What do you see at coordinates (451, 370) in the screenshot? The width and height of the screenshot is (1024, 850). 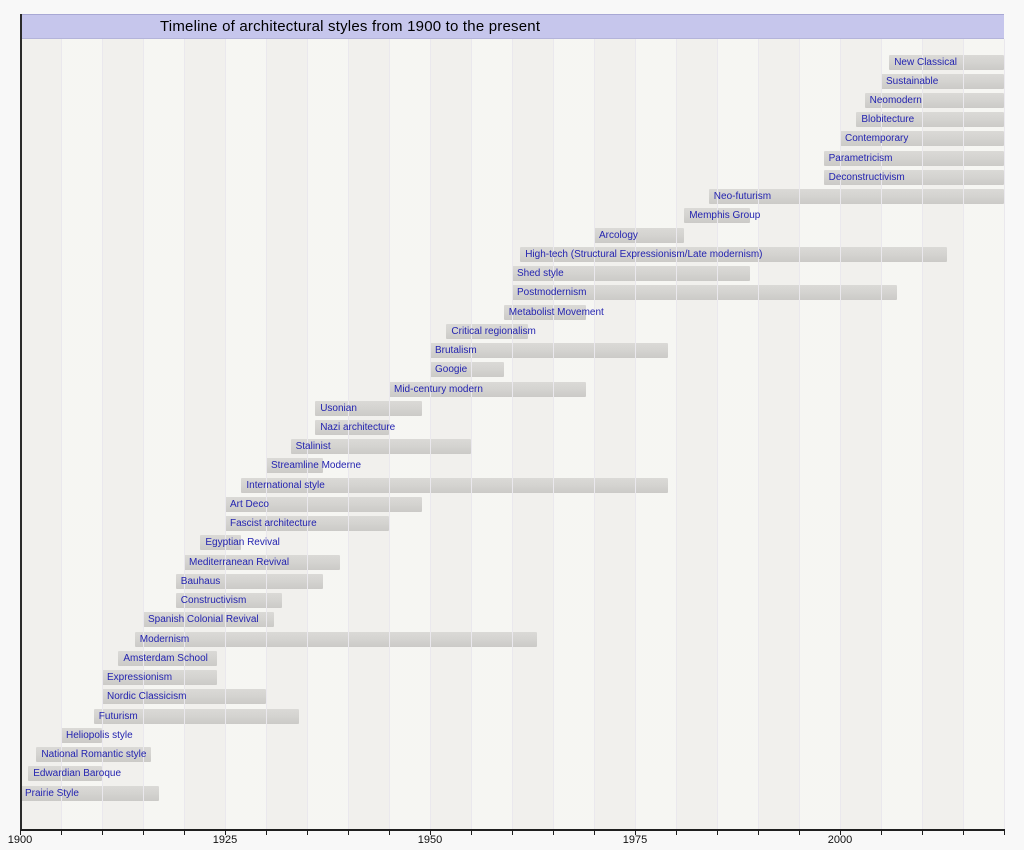 I see `timeline-bar-label: Googie` at bounding box center [451, 370].